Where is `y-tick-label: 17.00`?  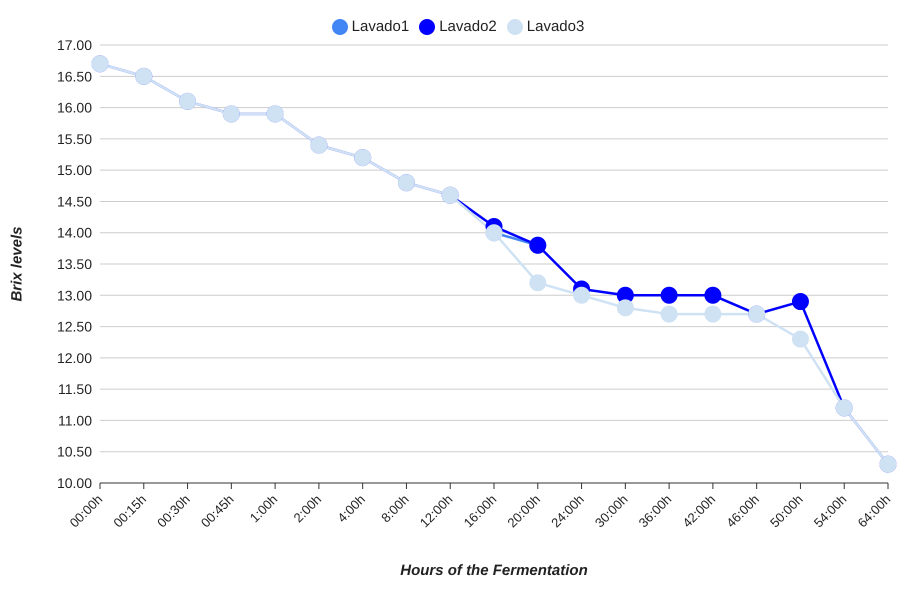 y-tick-label: 17.00 is located at coordinates (74, 45).